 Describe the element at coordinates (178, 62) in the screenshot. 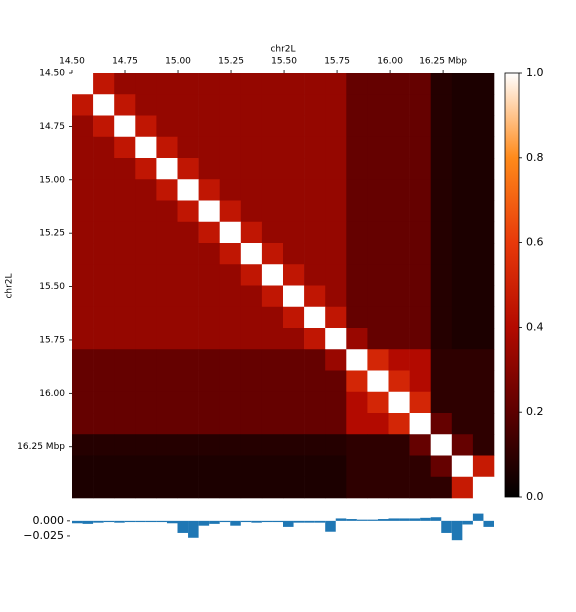

I see `x-tick-label: 15.00` at that location.